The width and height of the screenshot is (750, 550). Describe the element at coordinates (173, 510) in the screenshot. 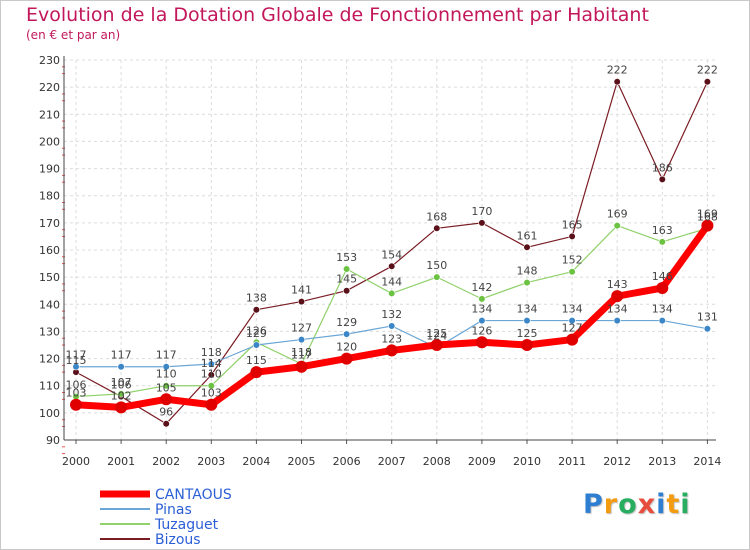

I see `legend-label-pinas: Pinas` at that location.